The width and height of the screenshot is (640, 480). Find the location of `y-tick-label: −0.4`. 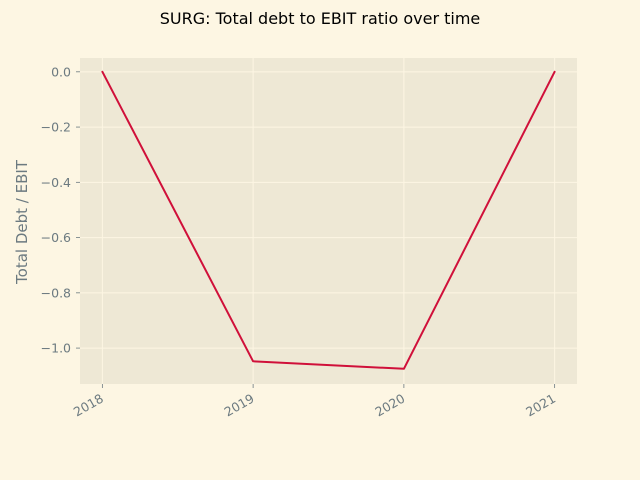

y-tick-label: −0.4 is located at coordinates (56, 182).